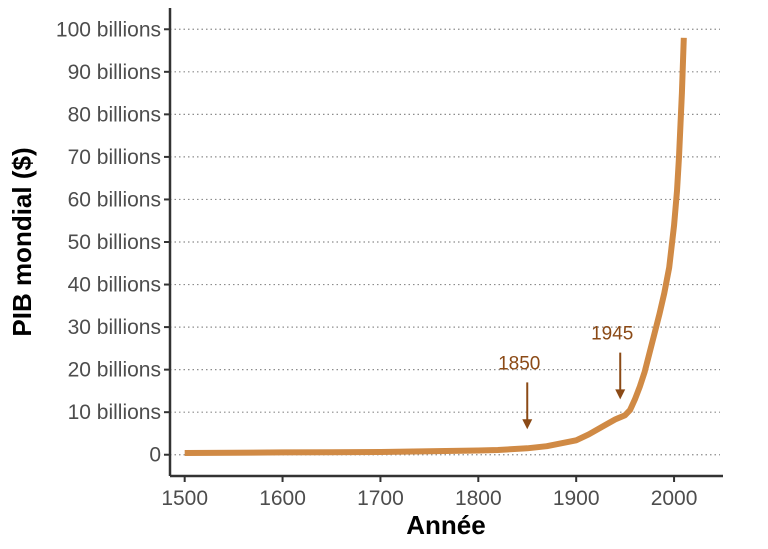  I want to click on x-tick-label: 1500, so click(184, 498).